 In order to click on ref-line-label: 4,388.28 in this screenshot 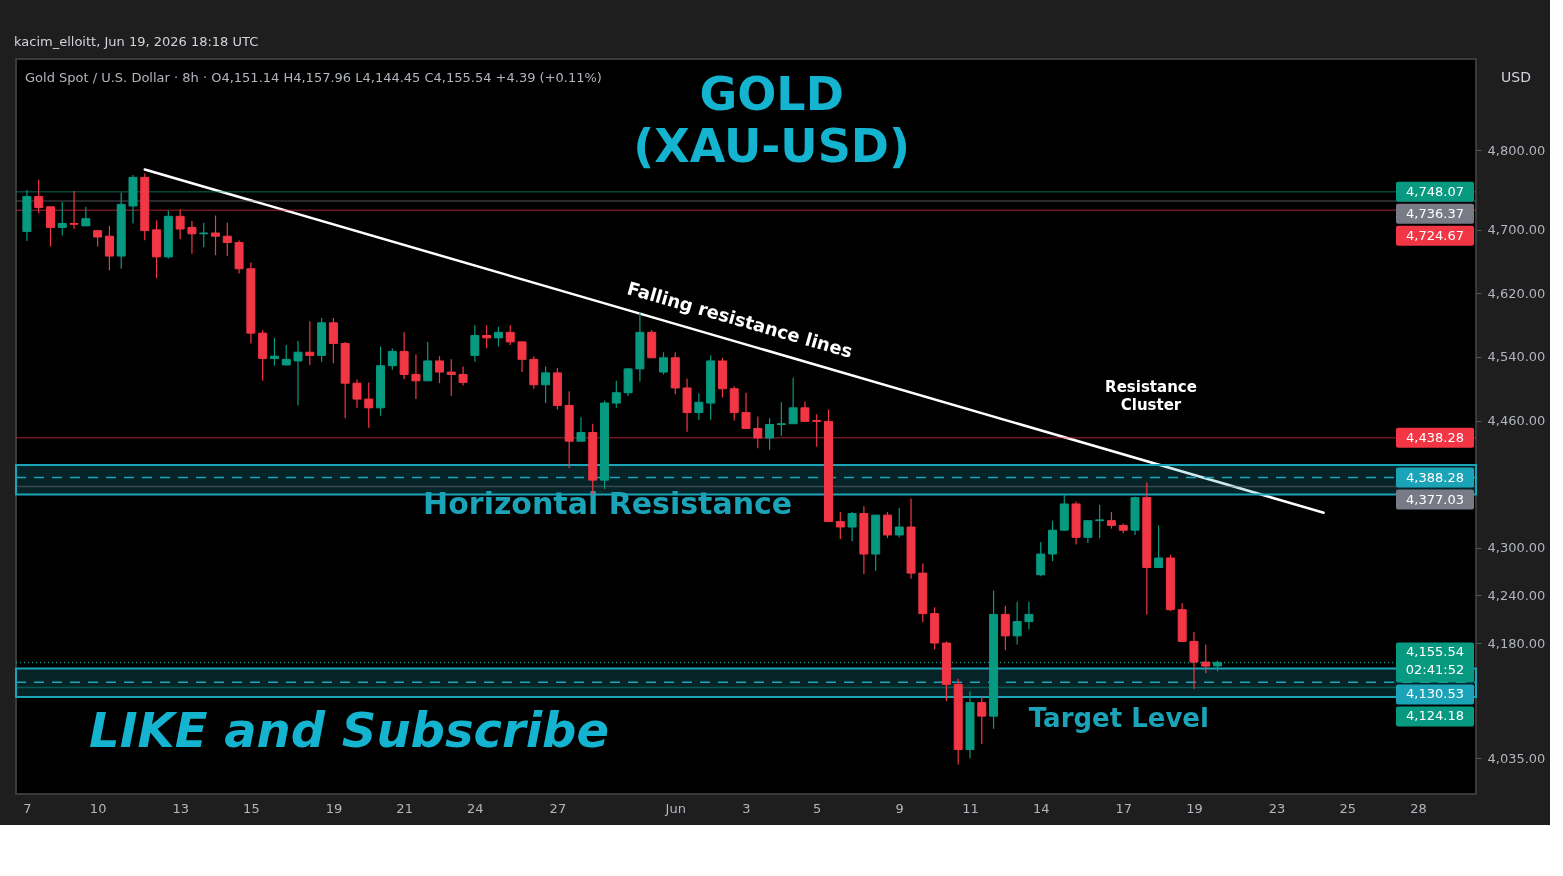, I will do `click(1435, 477)`.